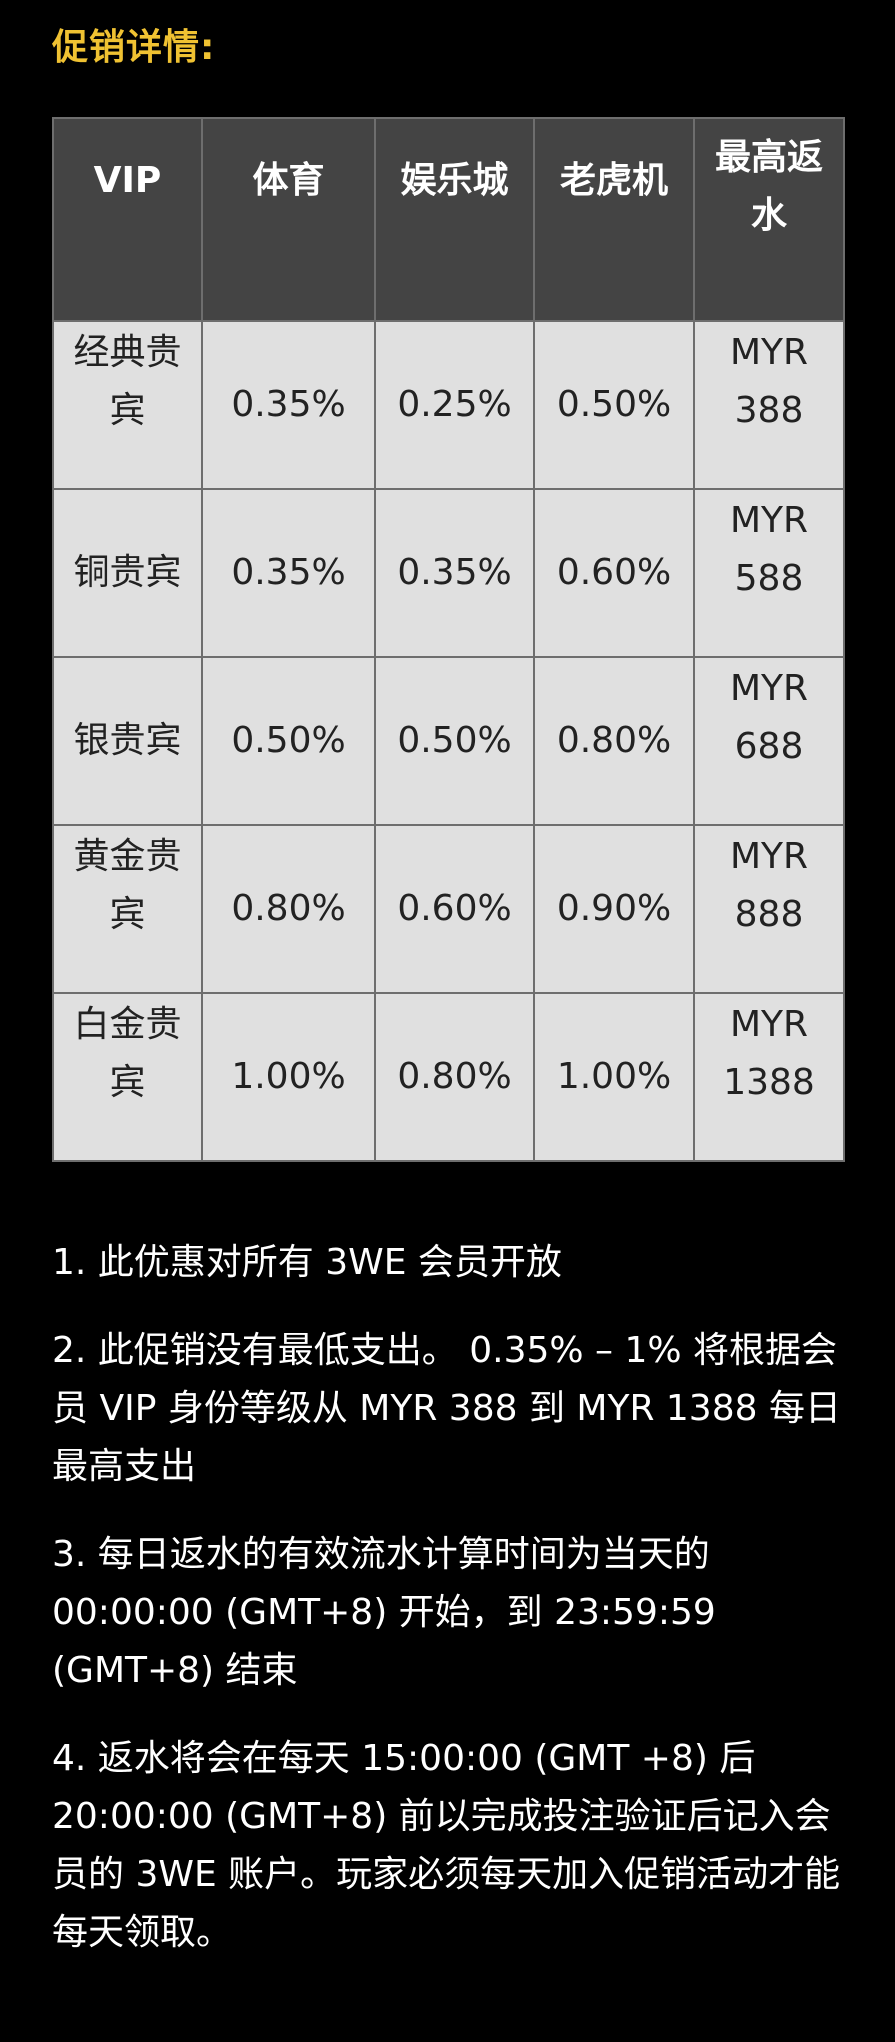 This screenshot has width=895, height=2042. What do you see at coordinates (127, 405) in the screenshot?
I see `vip-level-cell: 经典贵宾` at bounding box center [127, 405].